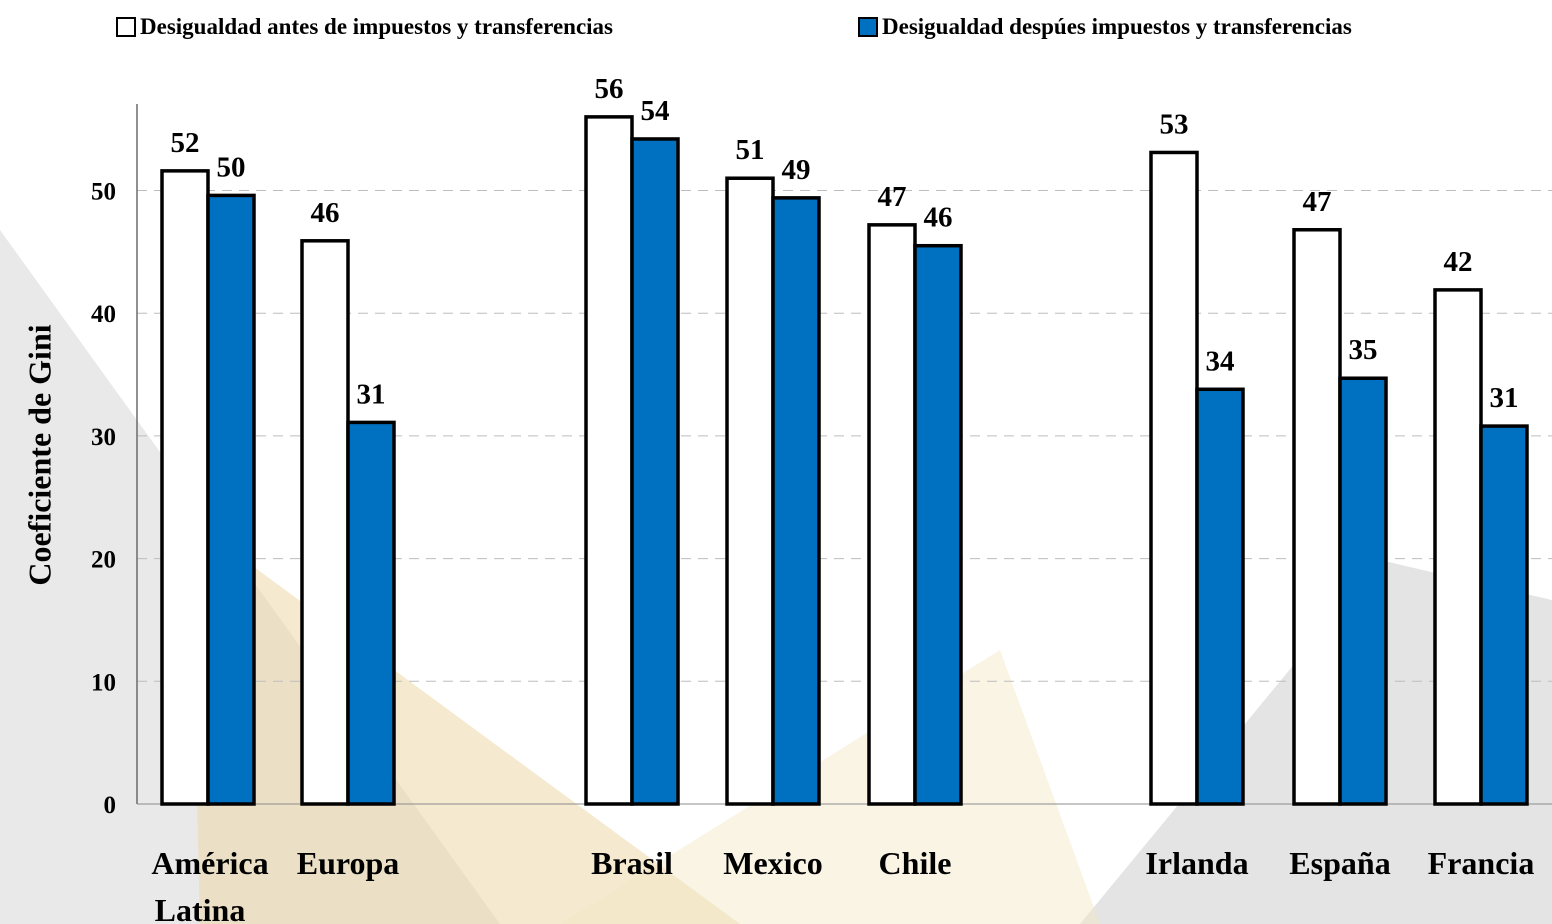 This screenshot has height=924, width=1552. I want to click on x-category-label: Francia, so click(1481, 863).